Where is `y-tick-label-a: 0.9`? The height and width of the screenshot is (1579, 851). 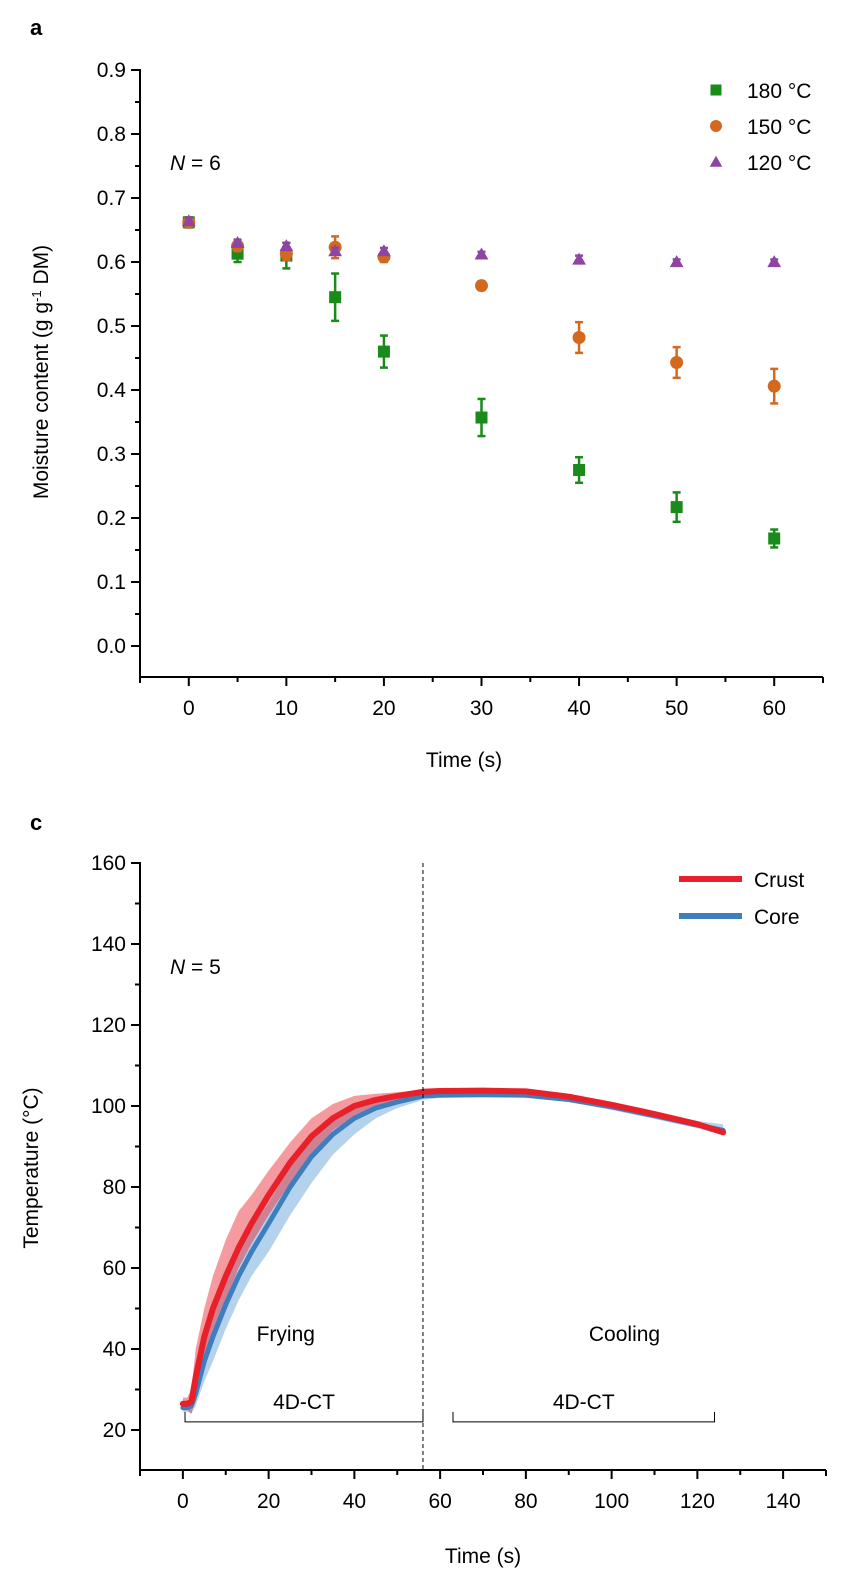 y-tick-label-a: 0.9 is located at coordinates (111, 70).